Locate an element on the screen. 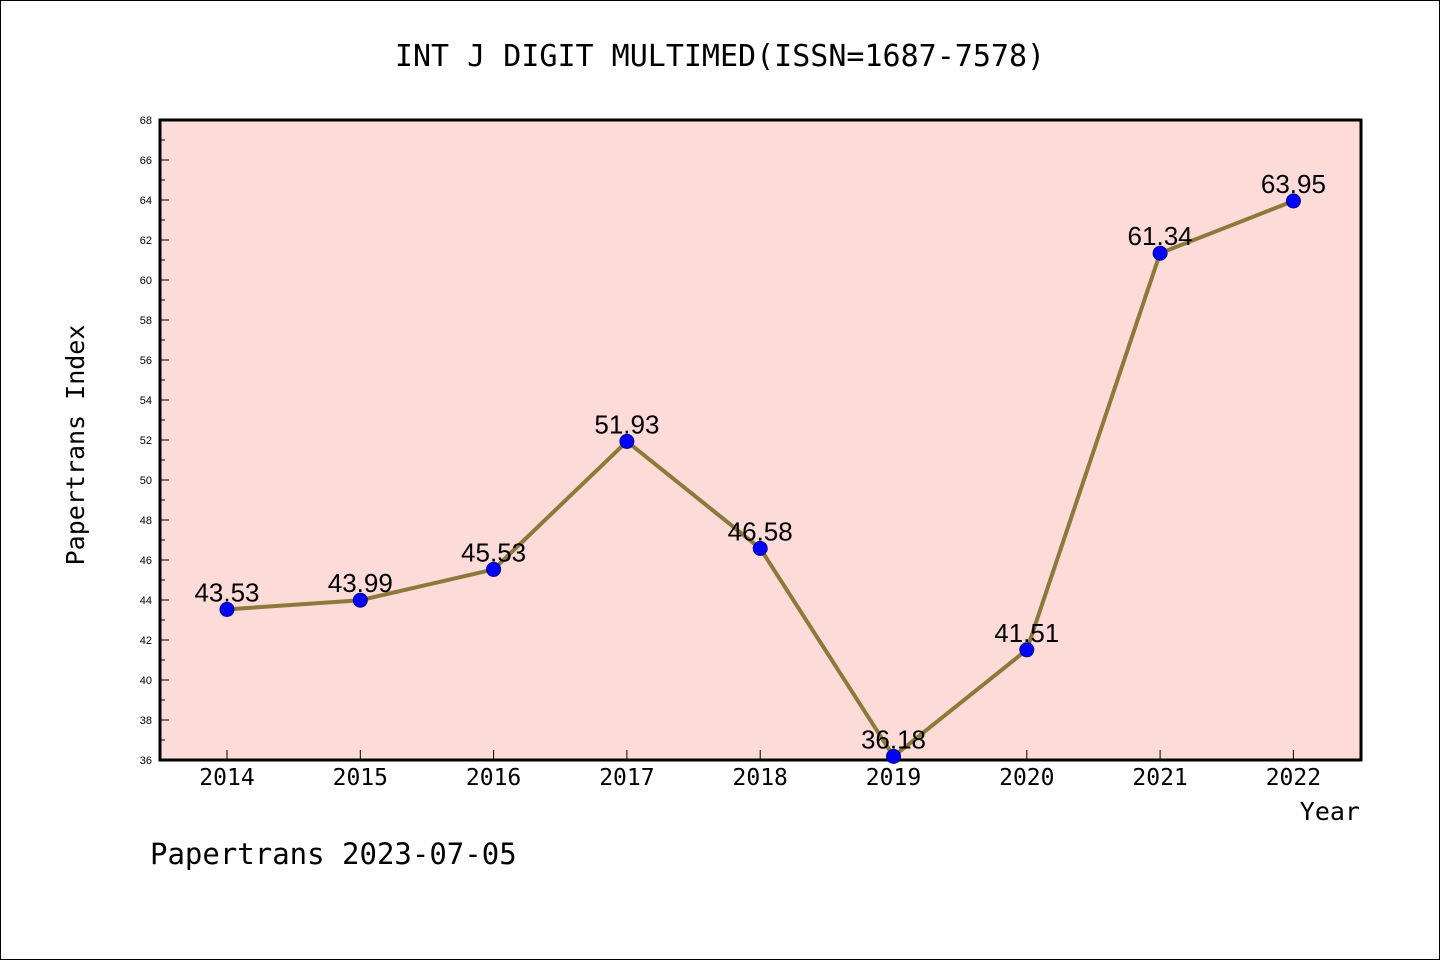 This screenshot has width=1440, height=960. x-tick-label: 2020 is located at coordinates (1026, 778).